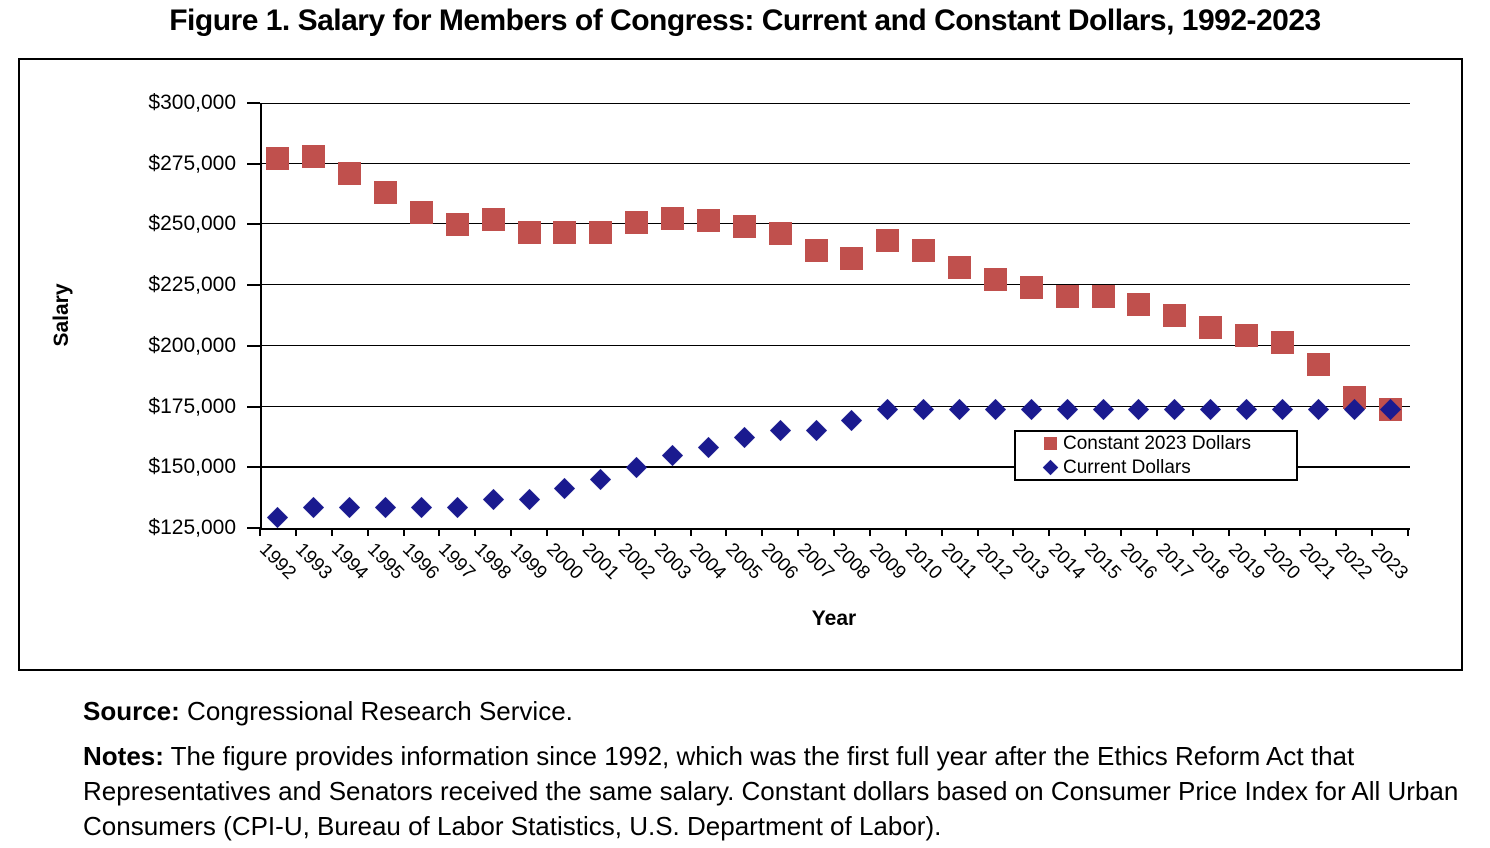 The image size is (1490, 848). Describe the element at coordinates (1282, 561) in the screenshot. I see `x-axis-label-2020: 2020` at that location.